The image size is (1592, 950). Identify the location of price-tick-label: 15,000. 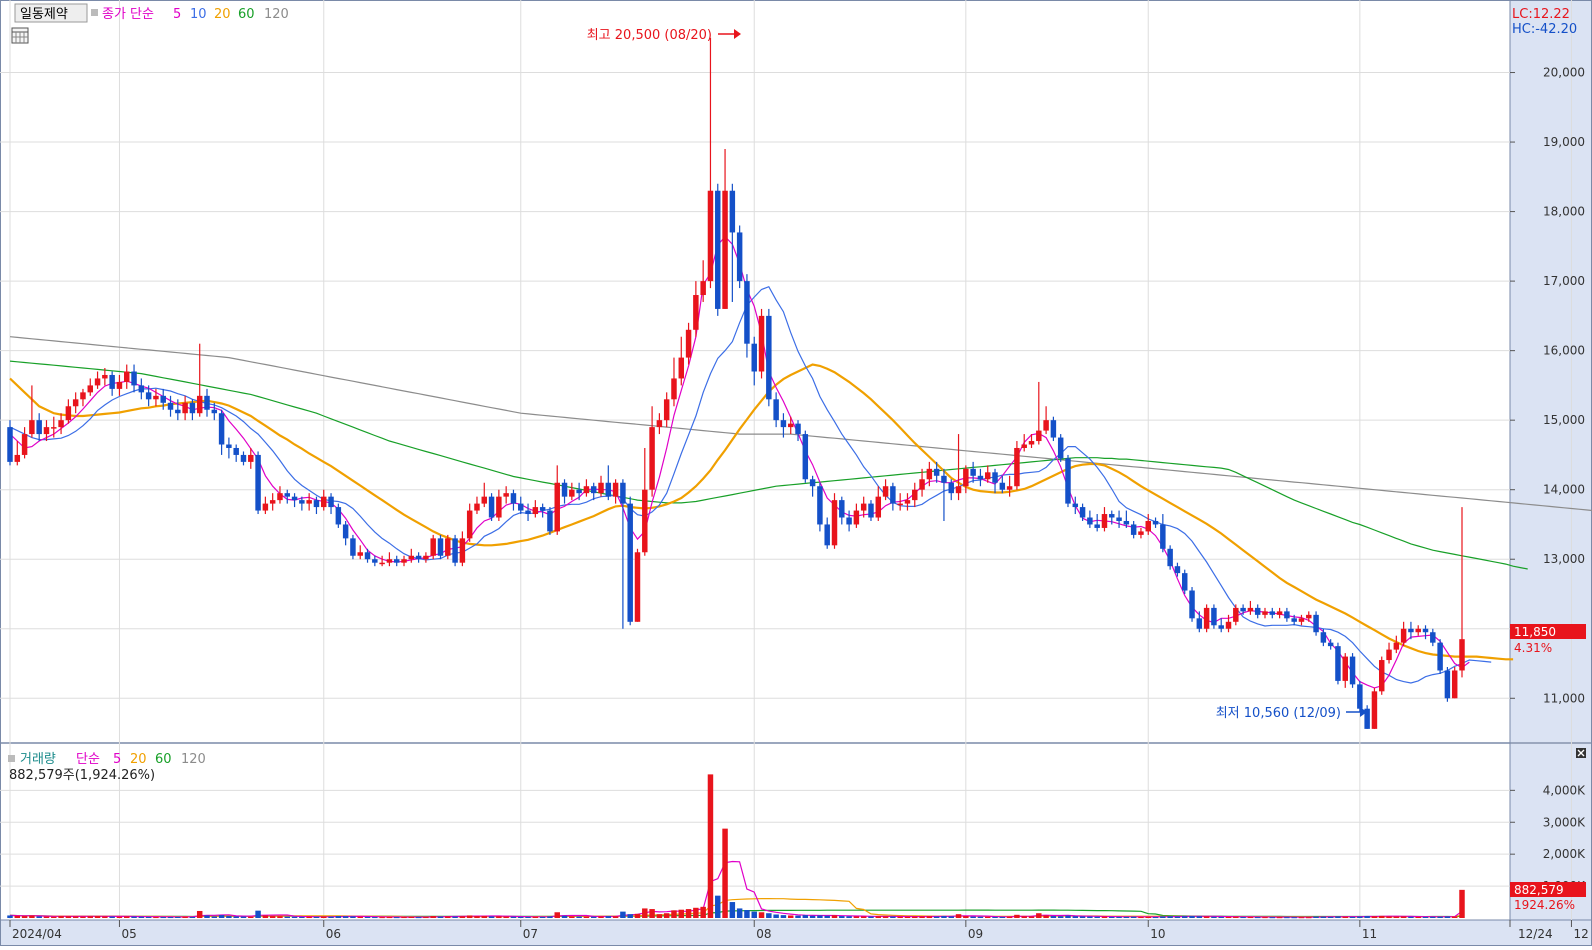
(1564, 420).